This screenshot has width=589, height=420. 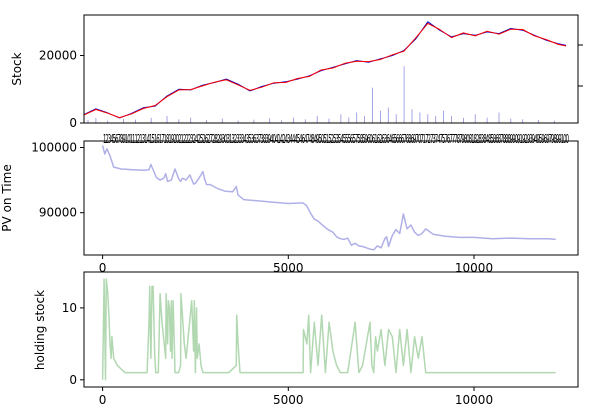 I want to click on y-tick-label: 100000, so click(x=54, y=148).